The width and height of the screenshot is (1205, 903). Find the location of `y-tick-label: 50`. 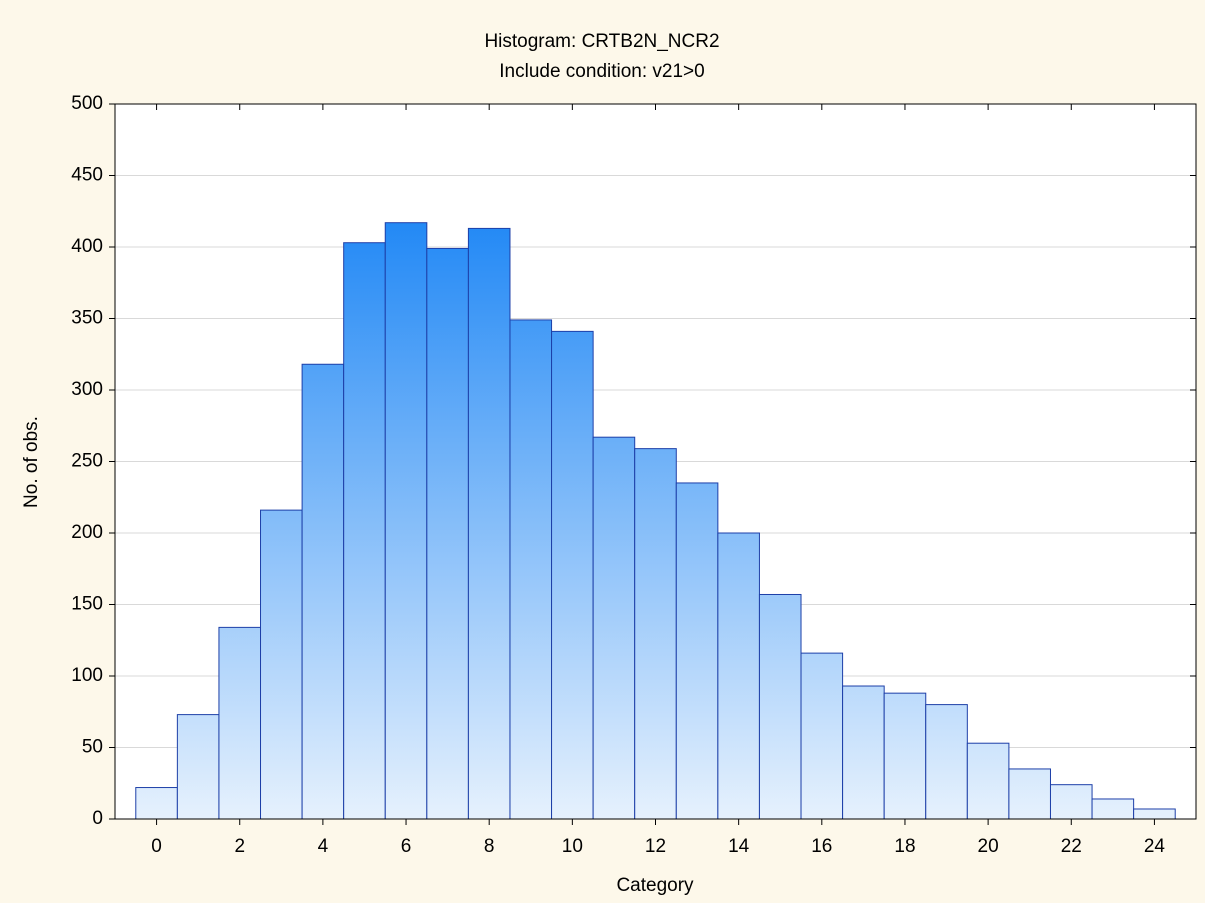

y-tick-label: 50 is located at coordinates (92, 747).